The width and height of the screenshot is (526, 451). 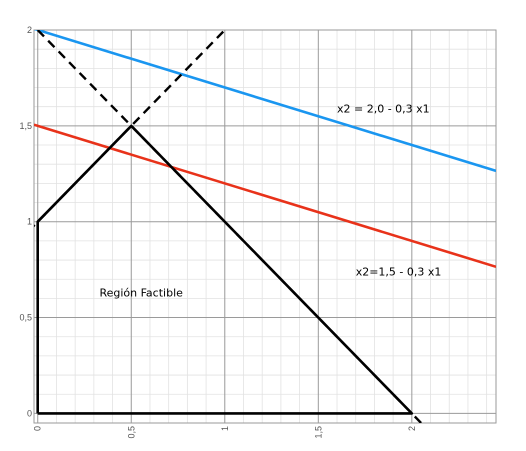 I want to click on y-tick-label: 2, so click(x=29, y=30).